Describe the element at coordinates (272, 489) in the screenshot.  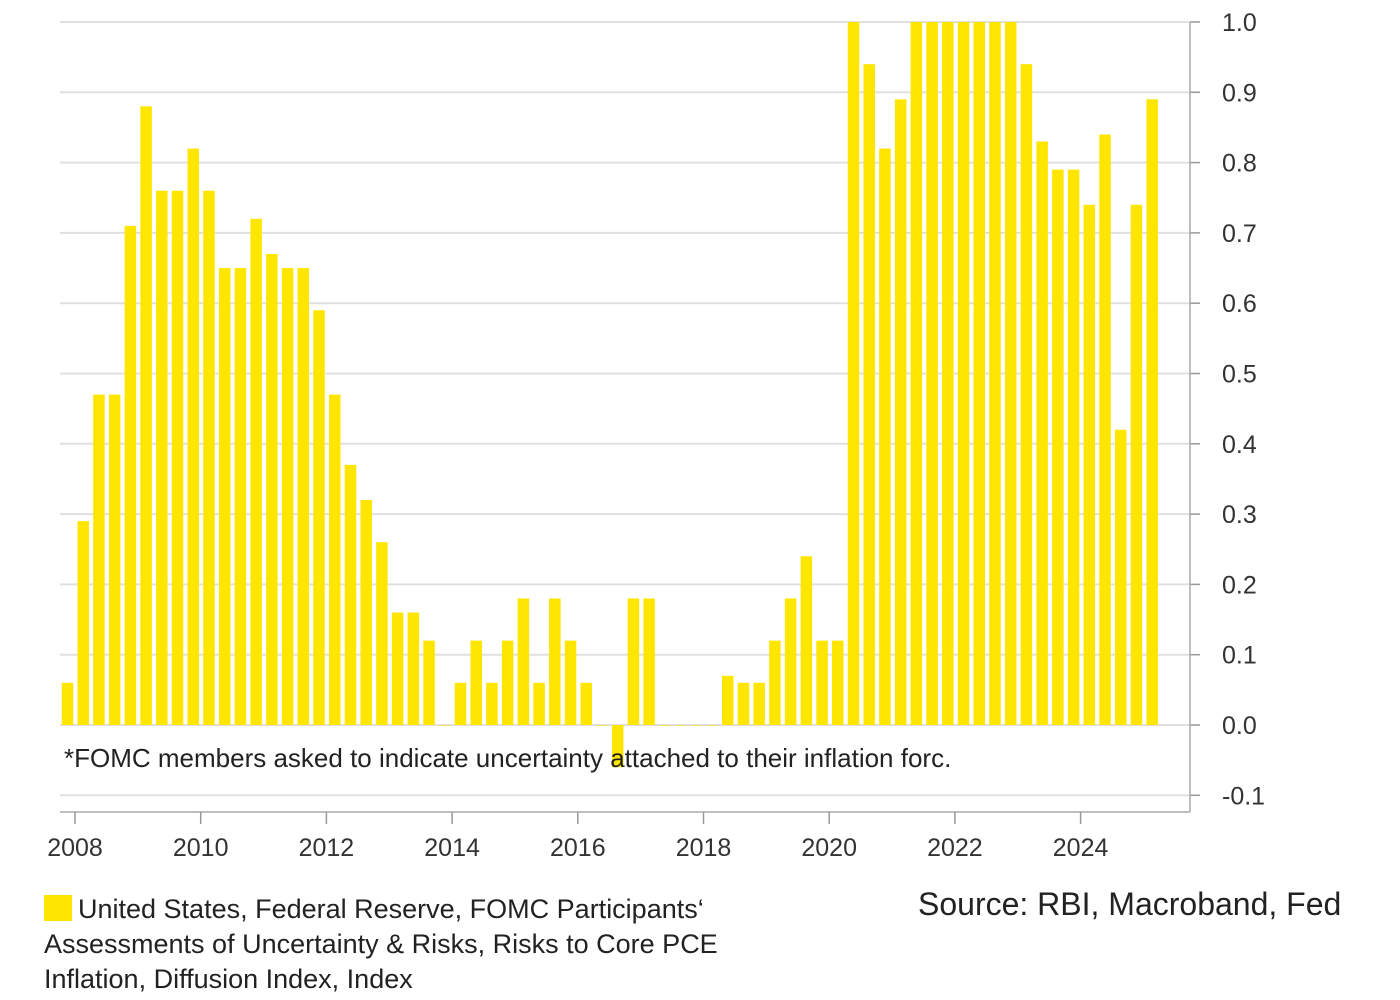
I see `bar-2011Q2` at that location.